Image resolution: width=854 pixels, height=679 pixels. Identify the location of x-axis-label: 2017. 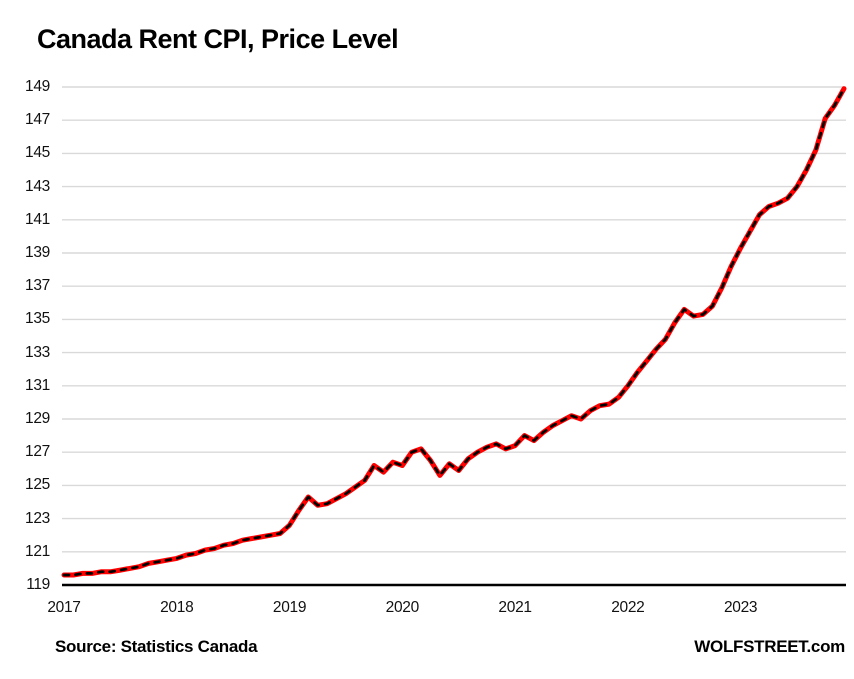
(64, 607).